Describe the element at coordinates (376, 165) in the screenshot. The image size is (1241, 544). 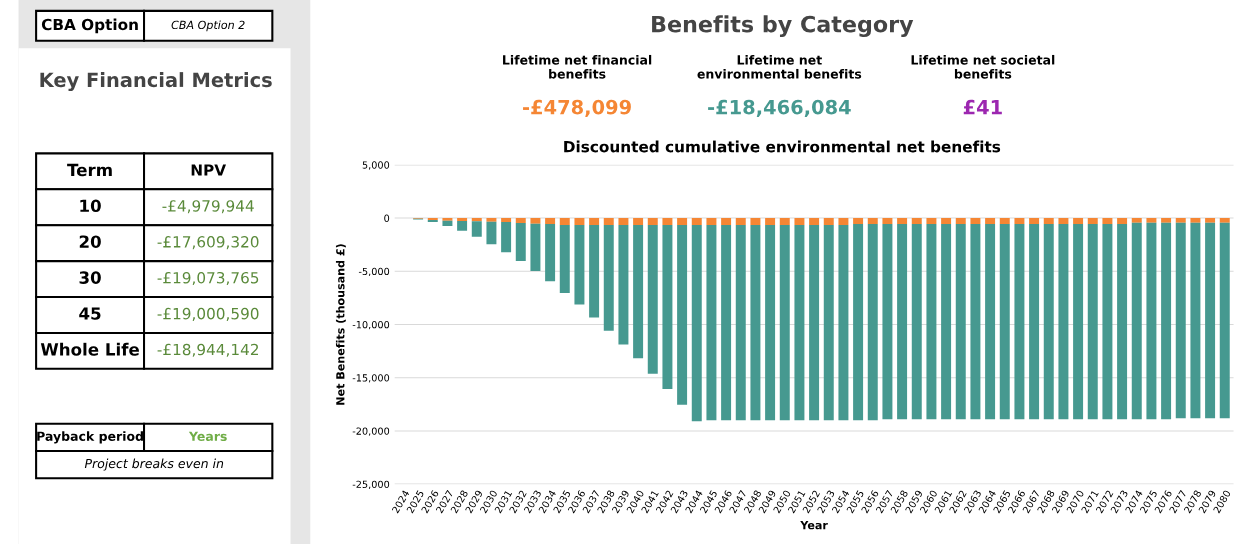
I see `y-tick-label: 5,000` at that location.